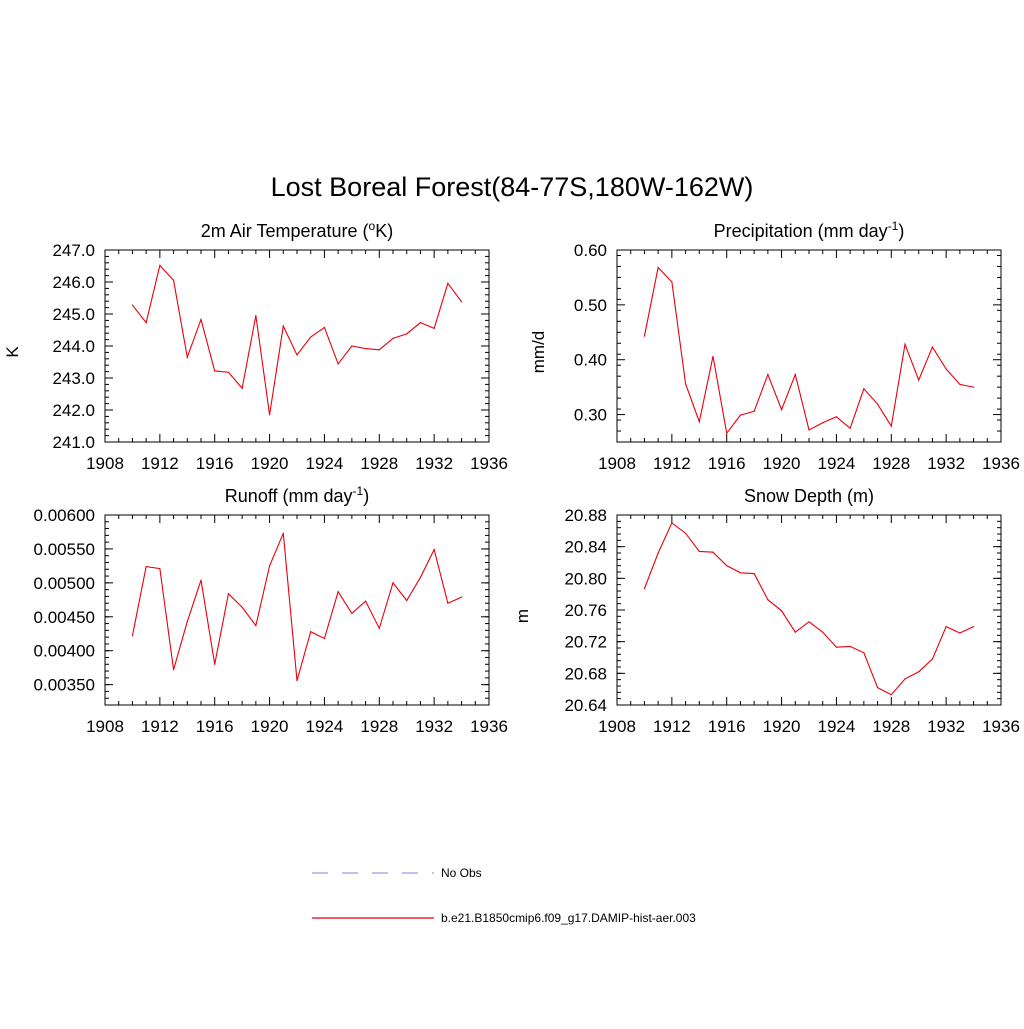  What do you see at coordinates (73, 442) in the screenshot?
I see `y-tick-label: 241.0` at bounding box center [73, 442].